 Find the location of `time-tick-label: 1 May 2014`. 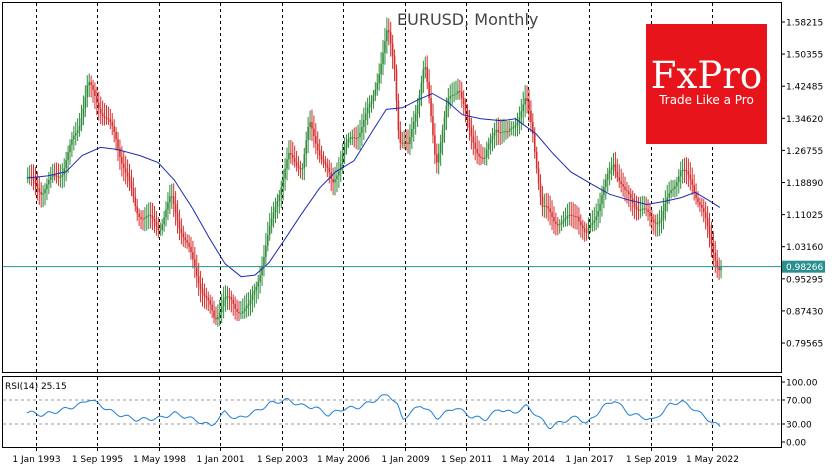

time-tick-label: 1 May 2014 is located at coordinates (528, 460).